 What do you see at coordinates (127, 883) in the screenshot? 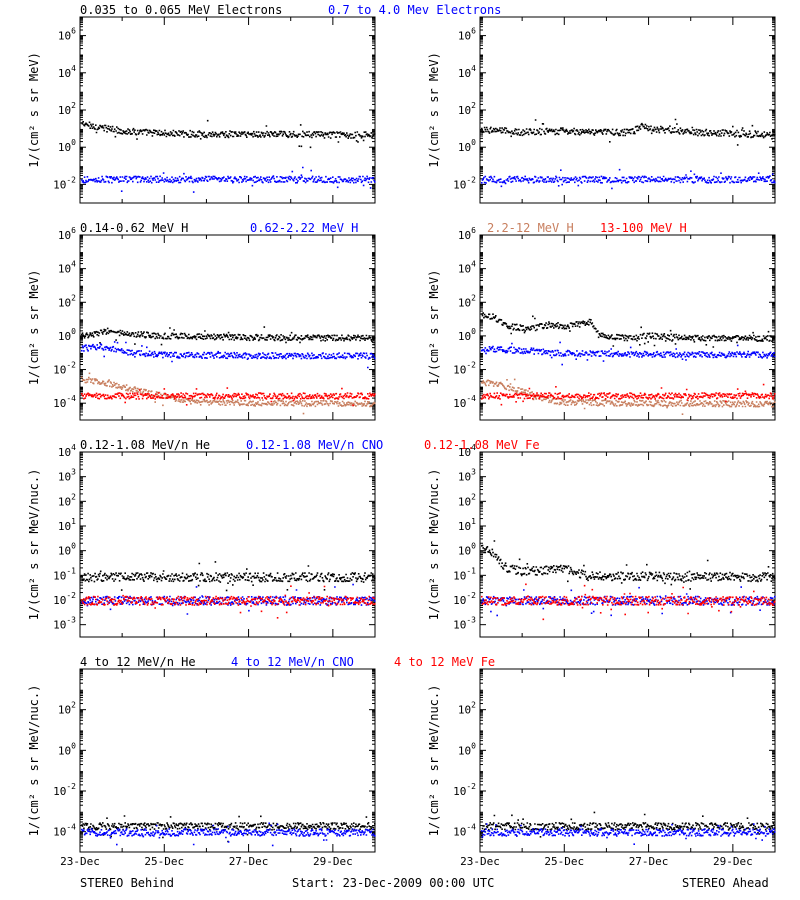
I see `footer-left-label: STEREO Behind` at bounding box center [127, 883].